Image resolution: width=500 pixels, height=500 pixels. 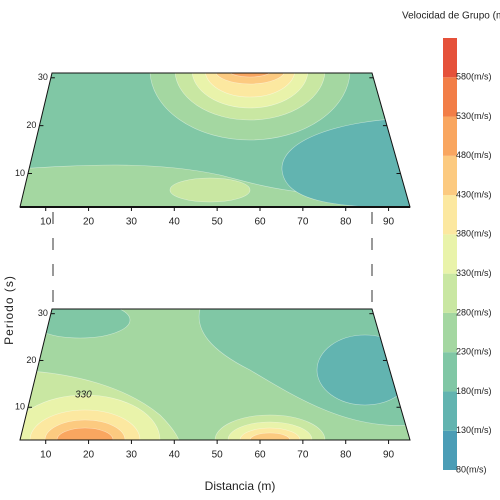 I want to click on colorbar-label: 230(m/s), so click(x=474, y=352).